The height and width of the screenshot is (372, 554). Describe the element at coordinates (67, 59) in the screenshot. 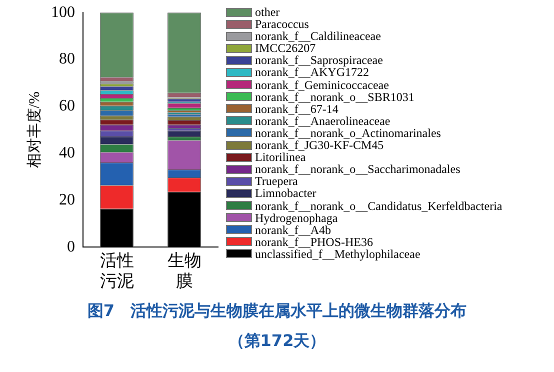

I see `y-tick-label: 80` at that location.